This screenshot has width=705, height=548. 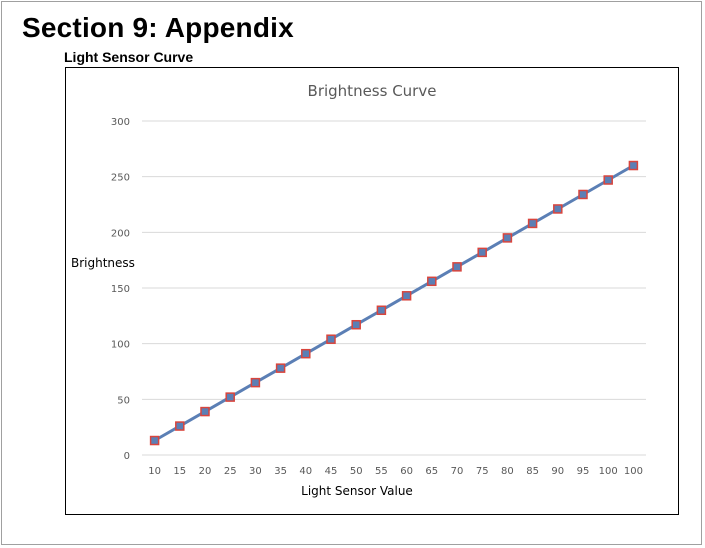 I want to click on x-tick-label: 30, so click(x=255, y=471).